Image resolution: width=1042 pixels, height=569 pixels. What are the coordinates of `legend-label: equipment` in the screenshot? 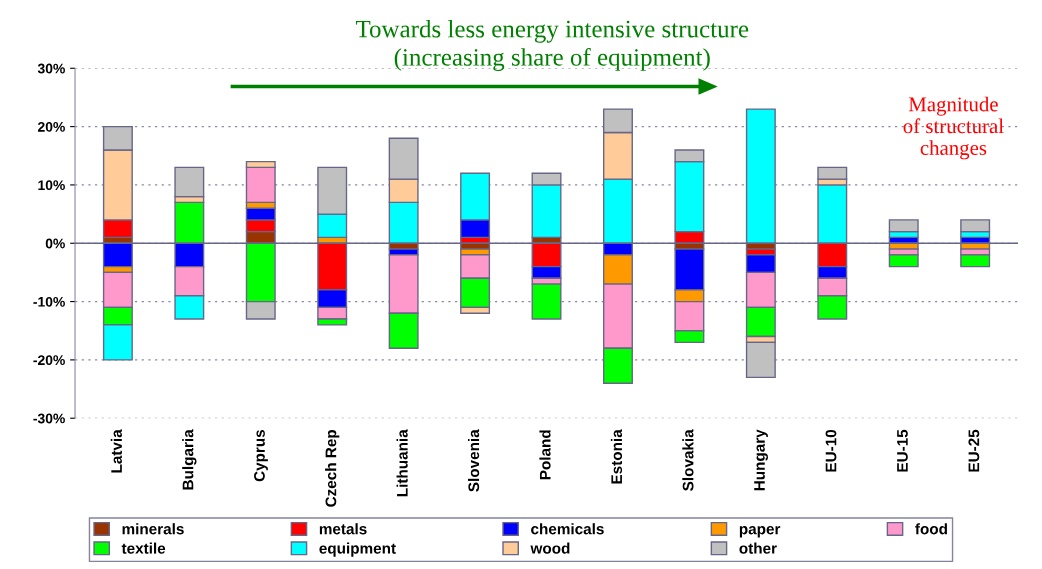 It's located at (357, 549).